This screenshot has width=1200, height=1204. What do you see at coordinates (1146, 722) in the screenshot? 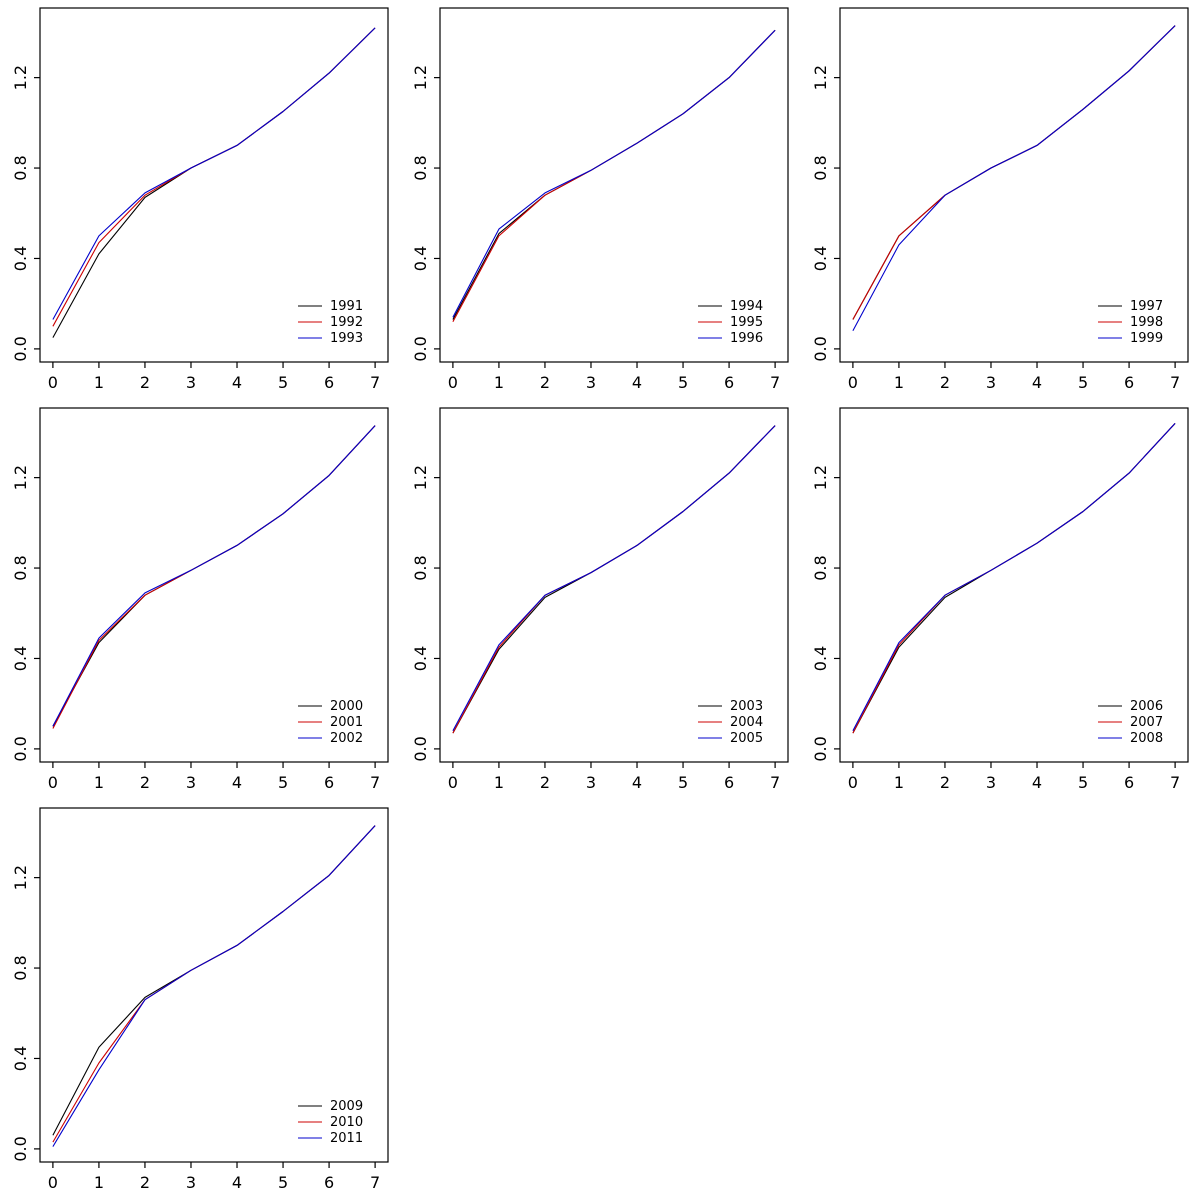
I see `legend-label: 2007` at bounding box center [1146, 722].